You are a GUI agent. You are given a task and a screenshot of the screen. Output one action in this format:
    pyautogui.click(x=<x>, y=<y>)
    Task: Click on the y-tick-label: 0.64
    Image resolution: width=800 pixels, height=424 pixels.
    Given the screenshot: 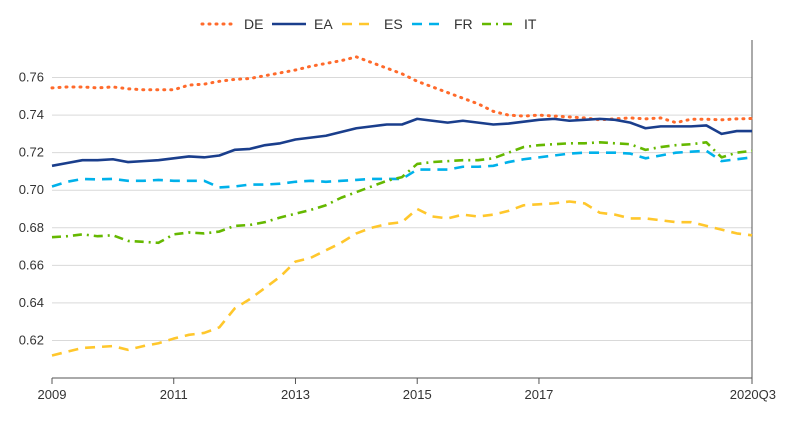 What is the action you would take?
    pyautogui.click(x=31, y=302)
    